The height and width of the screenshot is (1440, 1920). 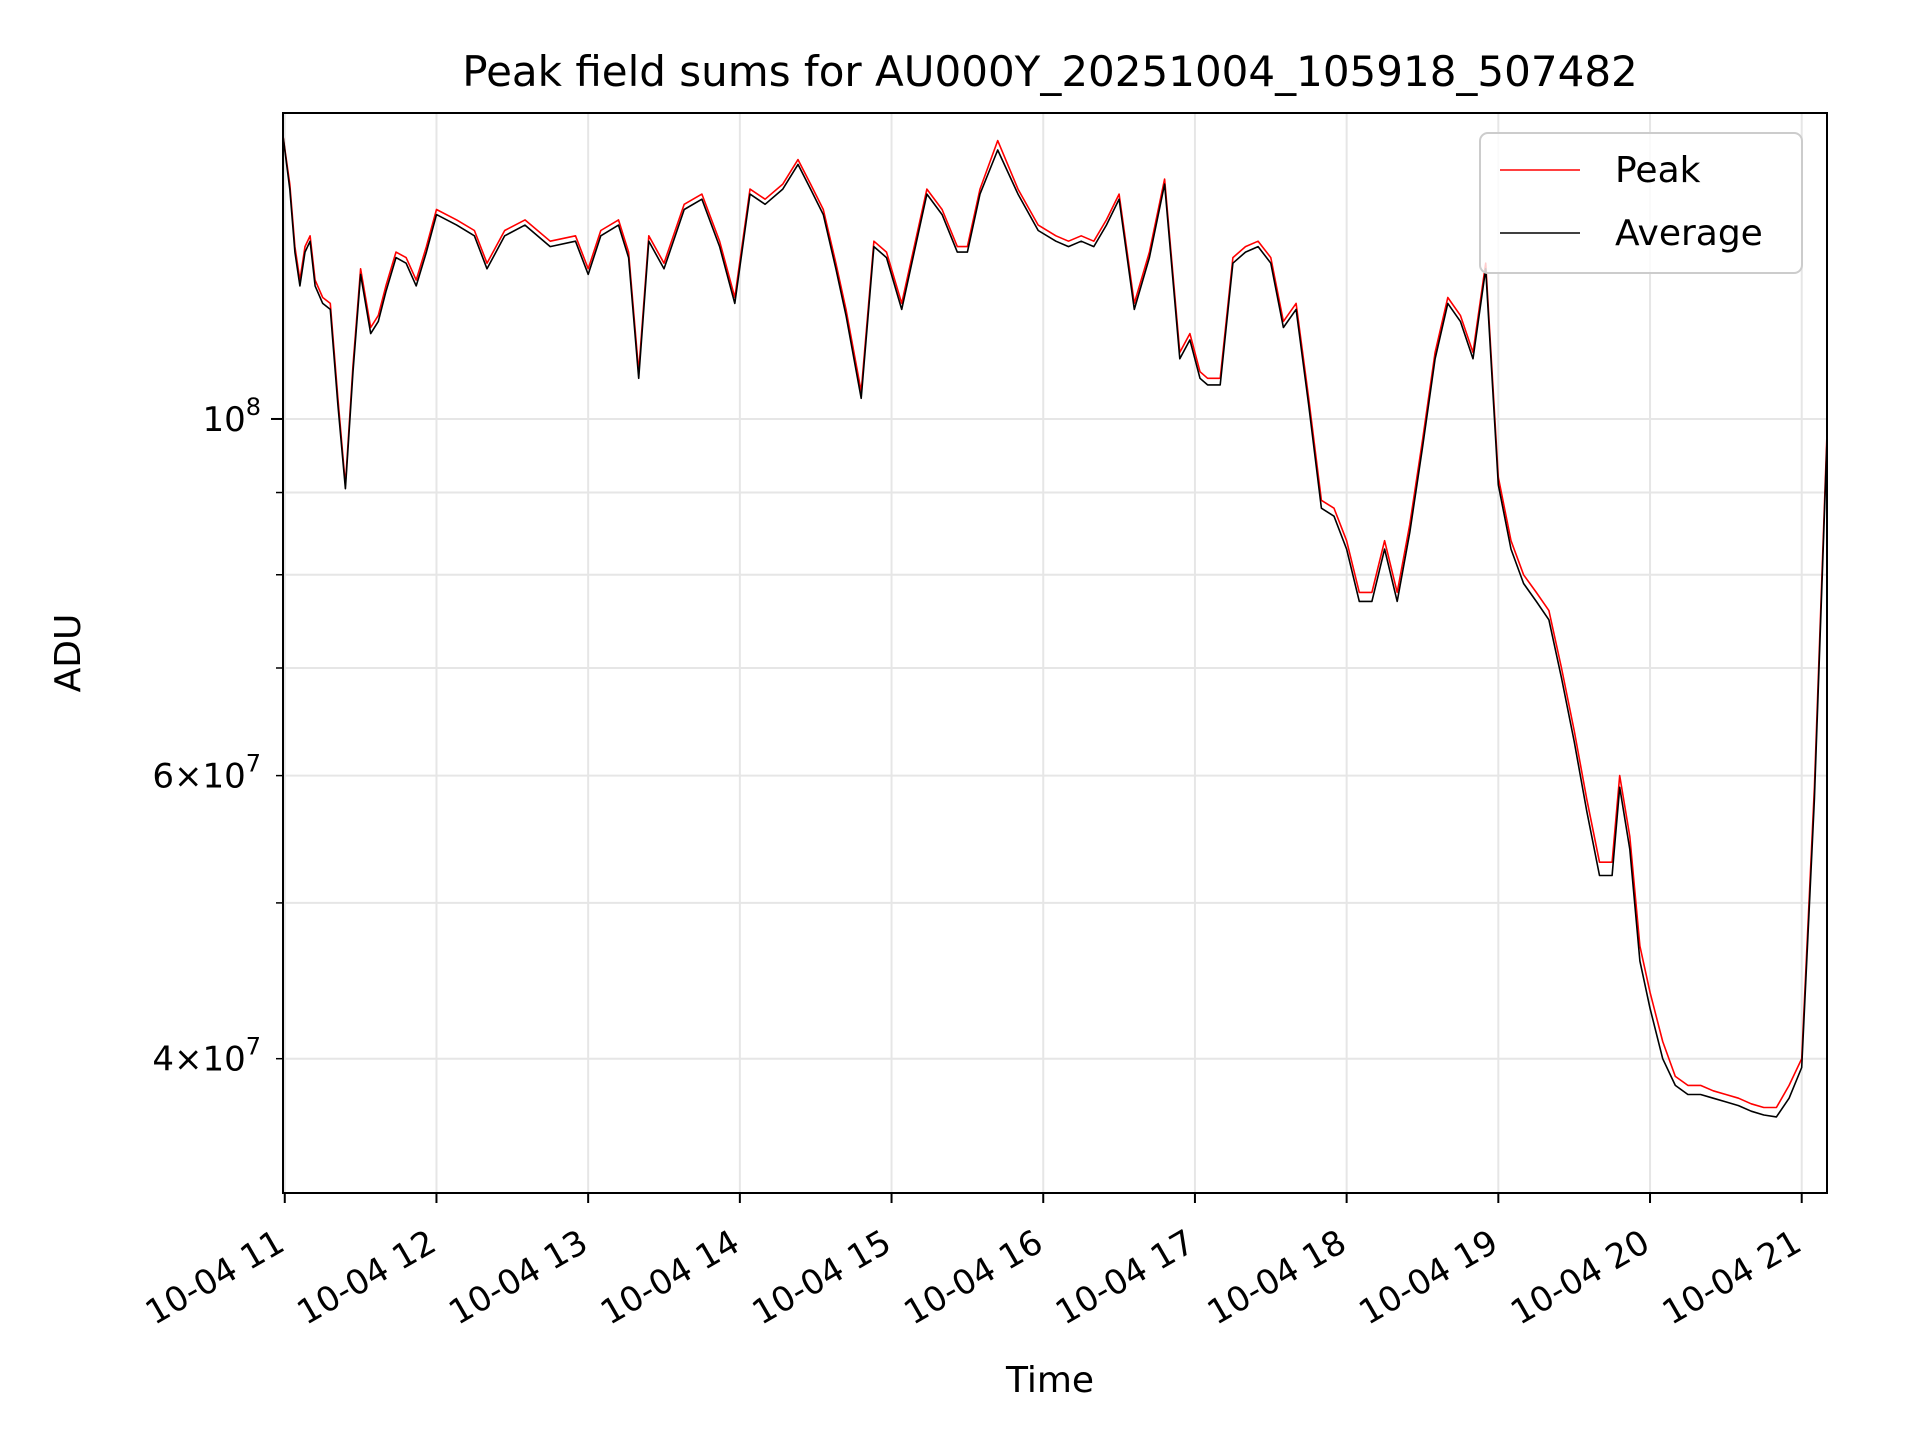 I want to click on legend-box, so click(x=1641, y=203).